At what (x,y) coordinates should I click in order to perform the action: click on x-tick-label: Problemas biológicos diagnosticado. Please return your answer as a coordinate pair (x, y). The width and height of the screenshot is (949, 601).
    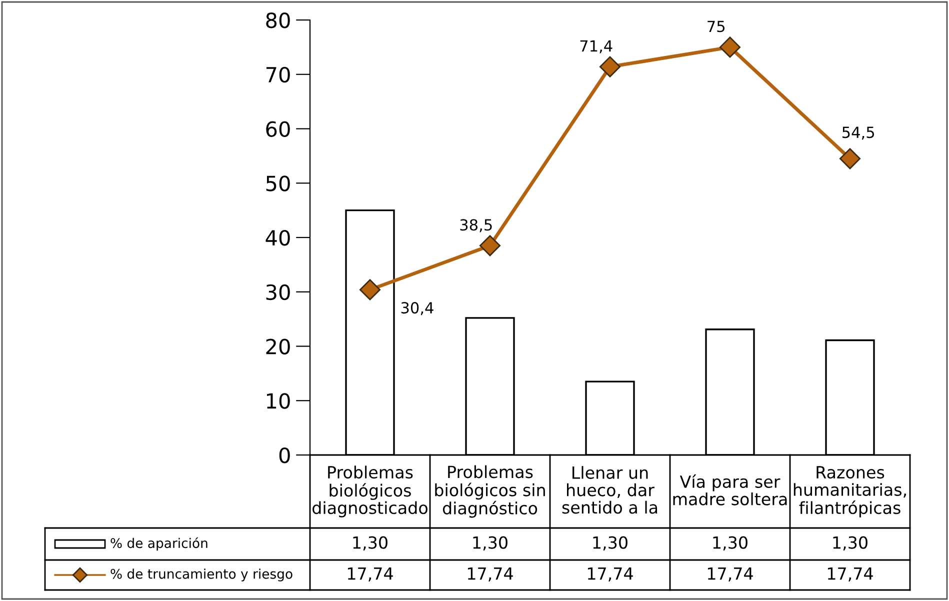
    Looking at the image, I should click on (370, 492).